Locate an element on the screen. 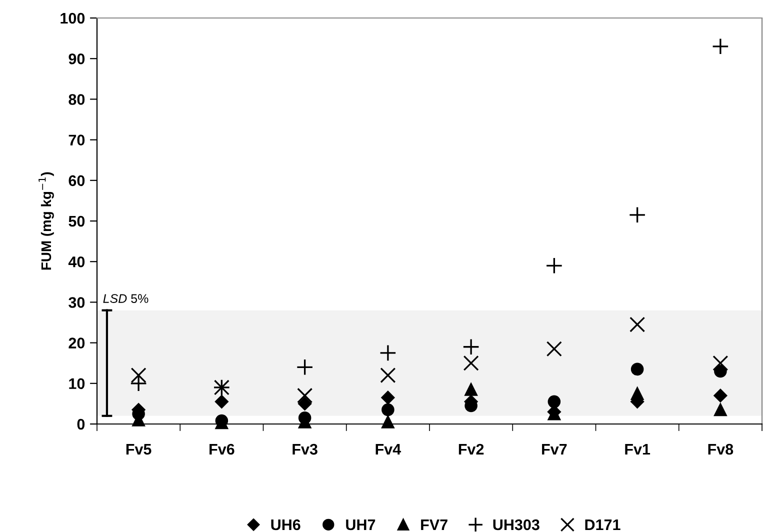  y-tick-label: 80 is located at coordinates (76, 99).